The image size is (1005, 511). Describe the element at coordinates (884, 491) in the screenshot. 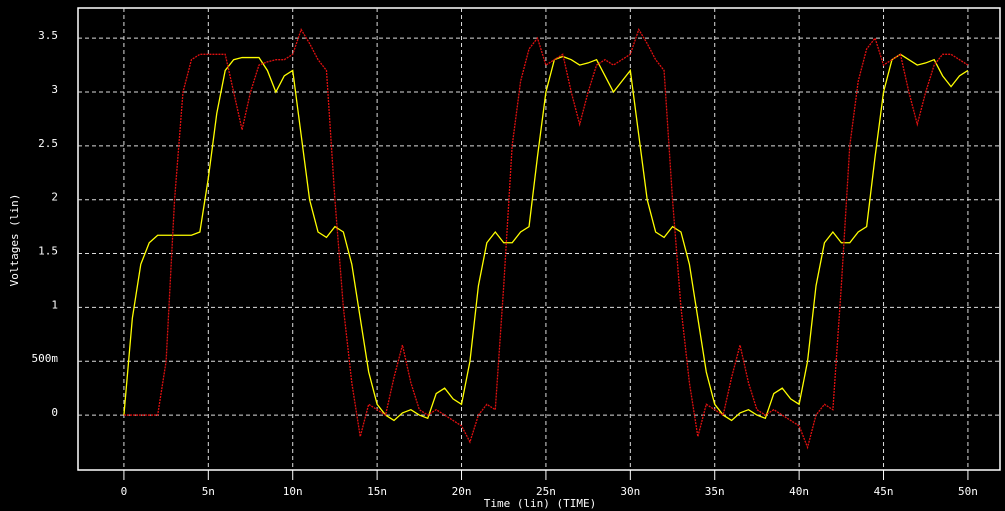

I see `x-tick-label: 45n` at that location.